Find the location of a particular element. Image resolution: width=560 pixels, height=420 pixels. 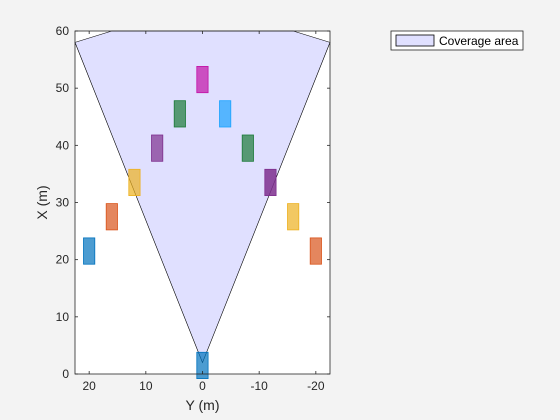

legend: Coverage area is located at coordinates (457, 40).